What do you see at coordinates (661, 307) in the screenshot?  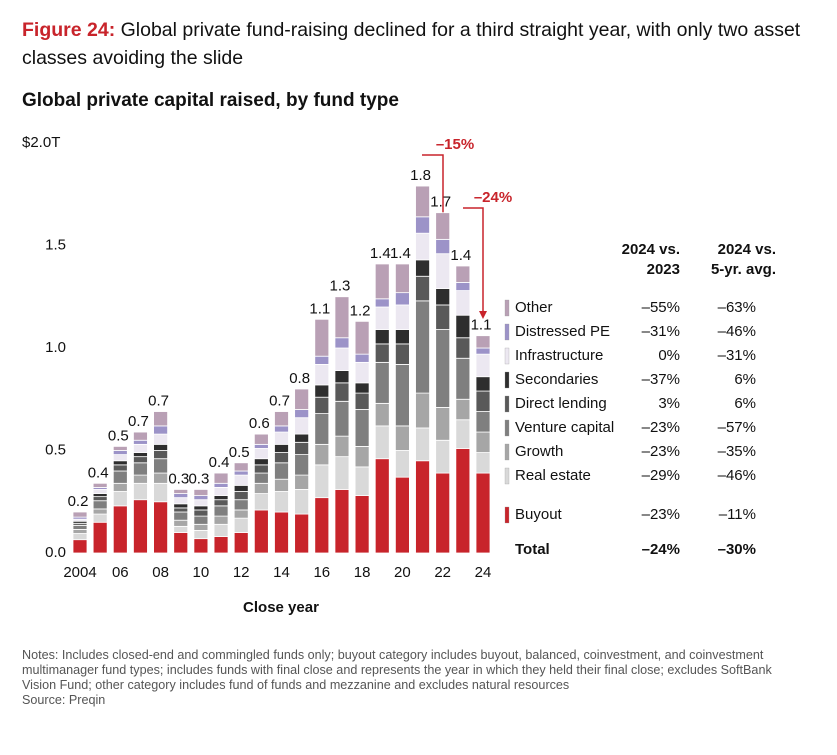 I see `change-2023: –55%` at bounding box center [661, 307].